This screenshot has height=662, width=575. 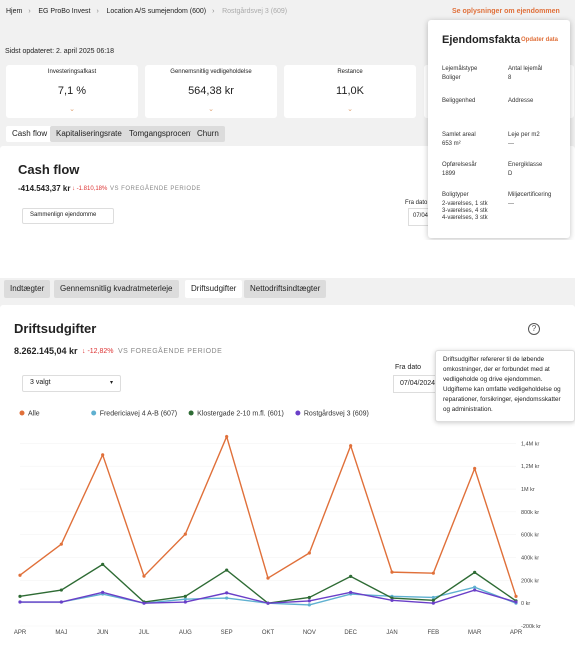 I want to click on fact-label: Energiklasse, so click(x=525, y=165).